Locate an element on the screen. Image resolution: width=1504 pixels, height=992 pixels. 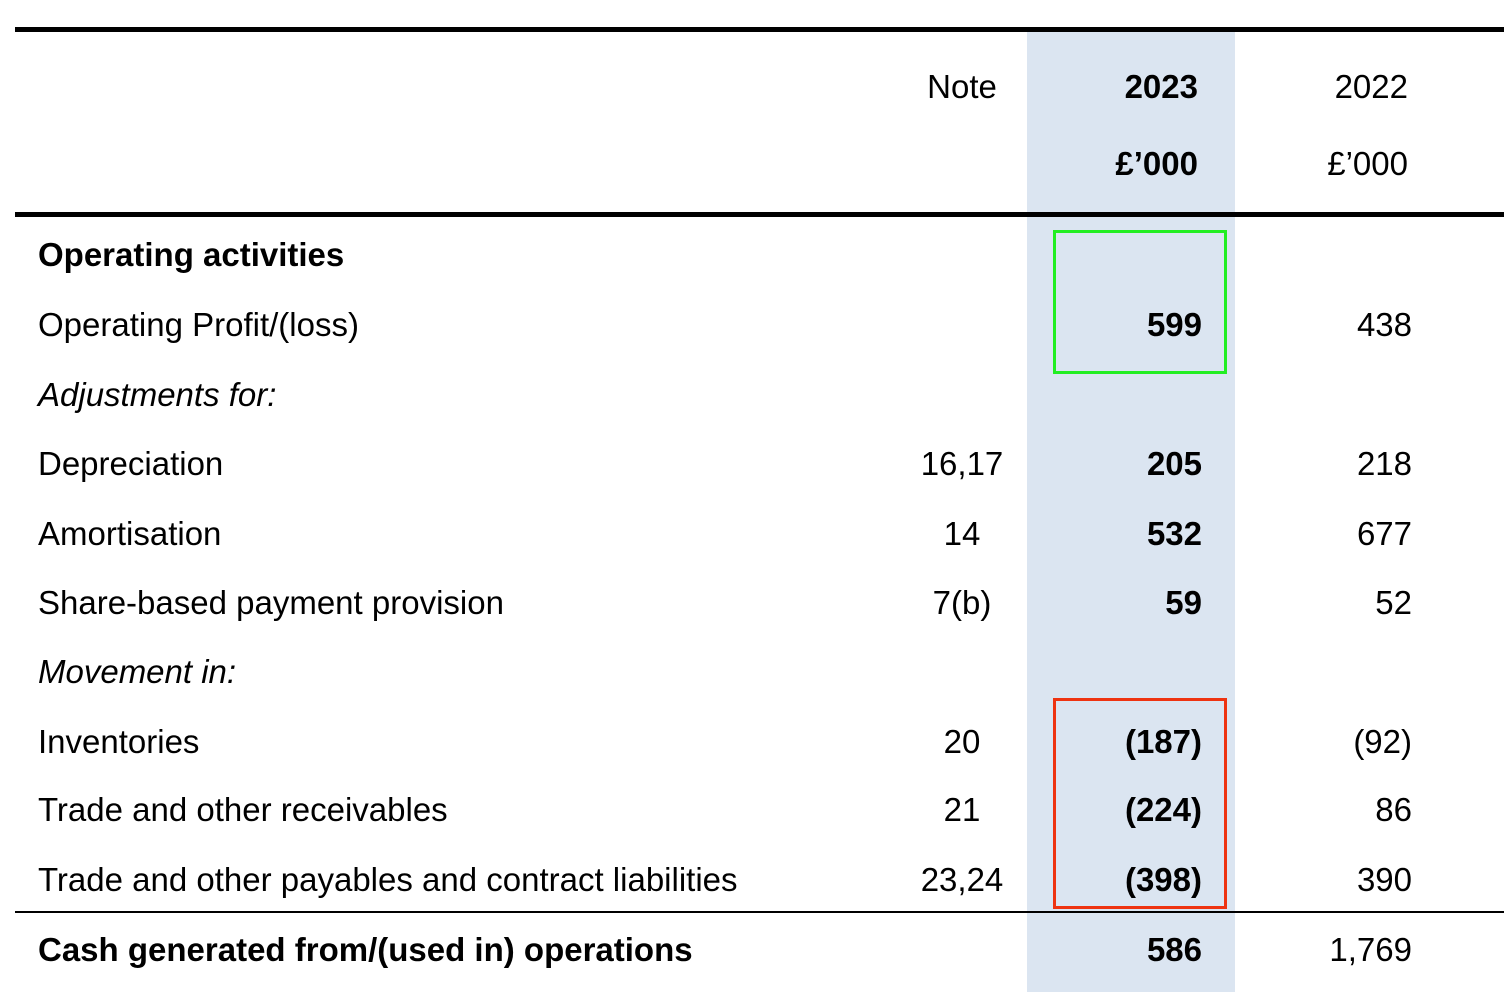
value-prior: 1,769 is located at coordinates (1370, 949).